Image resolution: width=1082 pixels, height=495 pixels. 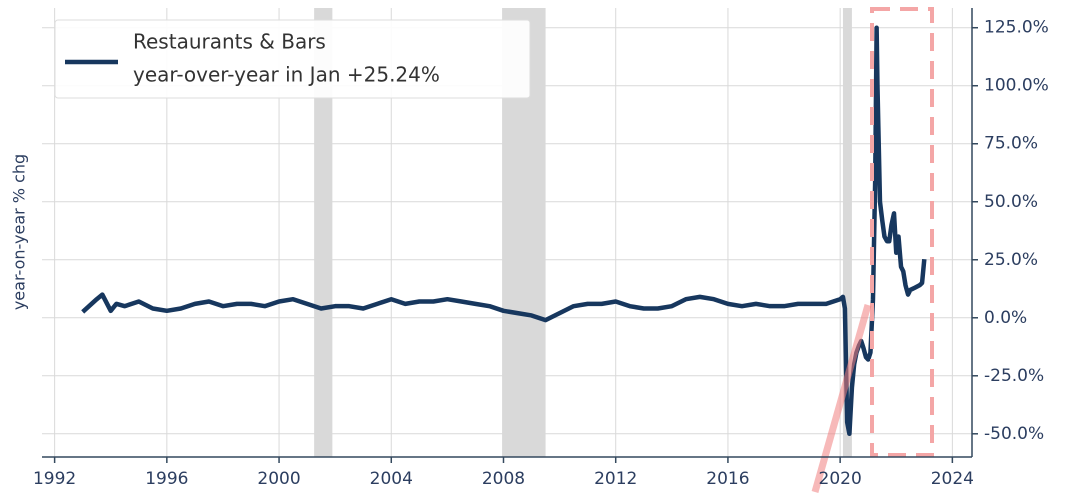 I want to click on y-tick-label: 0.0%, so click(x=1005, y=318).